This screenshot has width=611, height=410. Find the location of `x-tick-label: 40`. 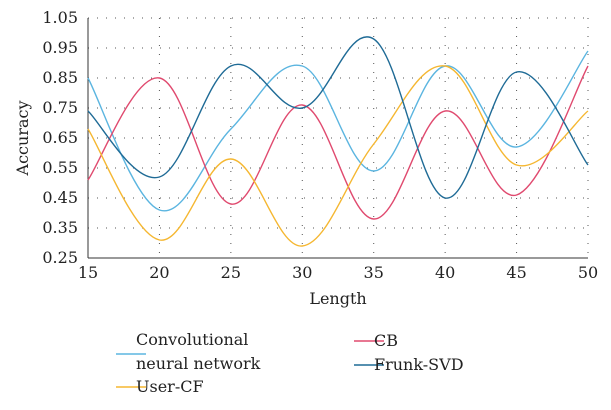

x-tick-label: 40 is located at coordinates (445, 272).